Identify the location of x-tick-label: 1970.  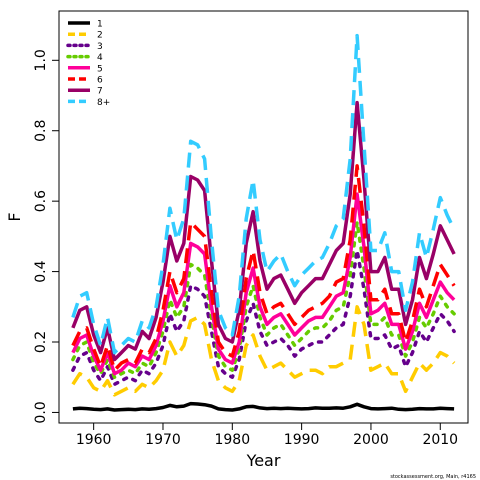
(163, 440).